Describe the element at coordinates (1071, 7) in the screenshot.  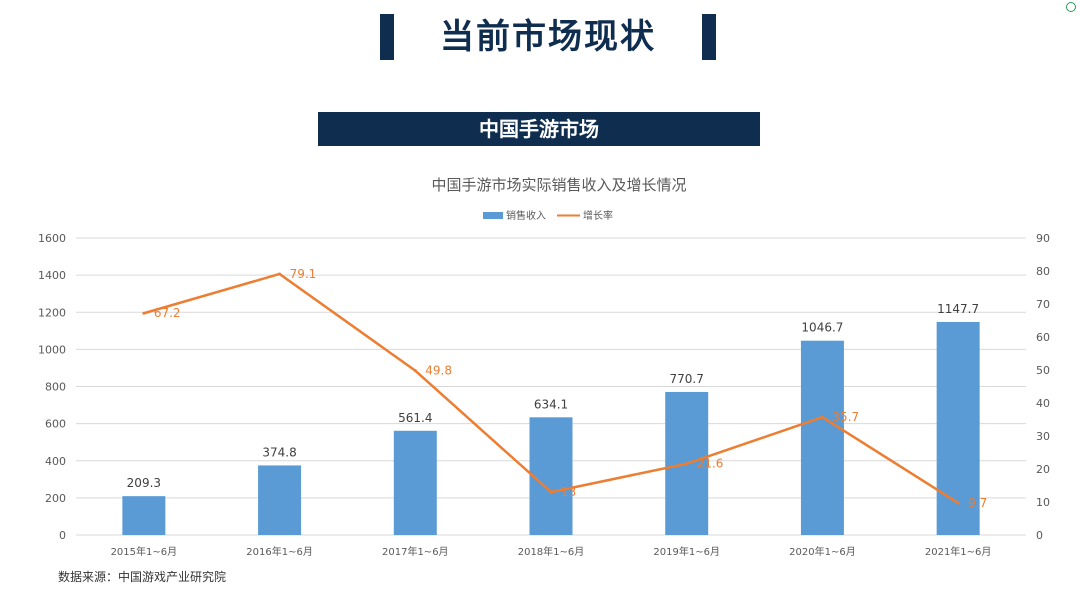
I see `corner-indicator` at that location.